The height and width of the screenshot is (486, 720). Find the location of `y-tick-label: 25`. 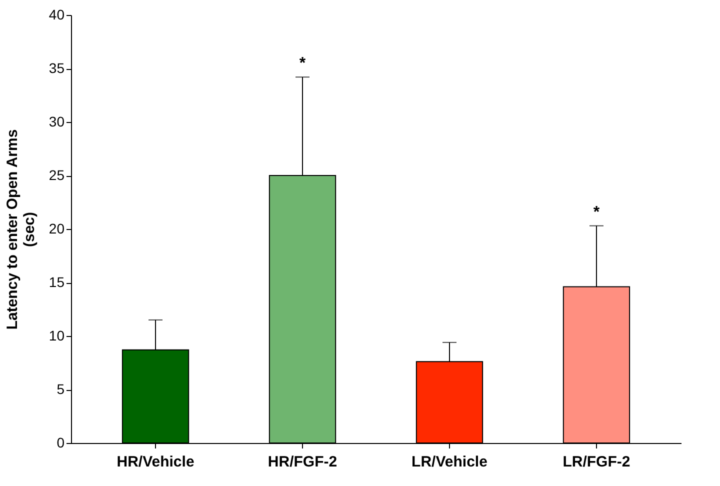

y-tick-label: 25 is located at coordinates (56, 175).